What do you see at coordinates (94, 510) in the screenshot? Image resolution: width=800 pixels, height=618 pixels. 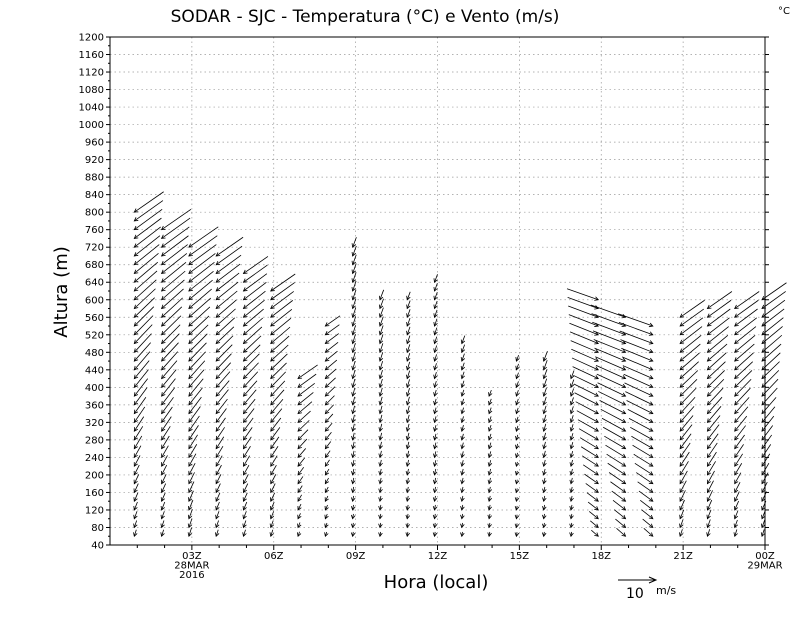 I see `y-tick-label: 120` at bounding box center [94, 510].